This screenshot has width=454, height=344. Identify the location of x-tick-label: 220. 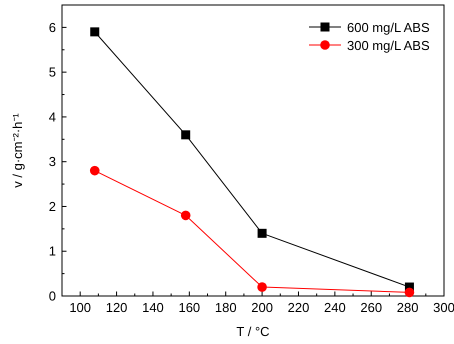
(299, 307).